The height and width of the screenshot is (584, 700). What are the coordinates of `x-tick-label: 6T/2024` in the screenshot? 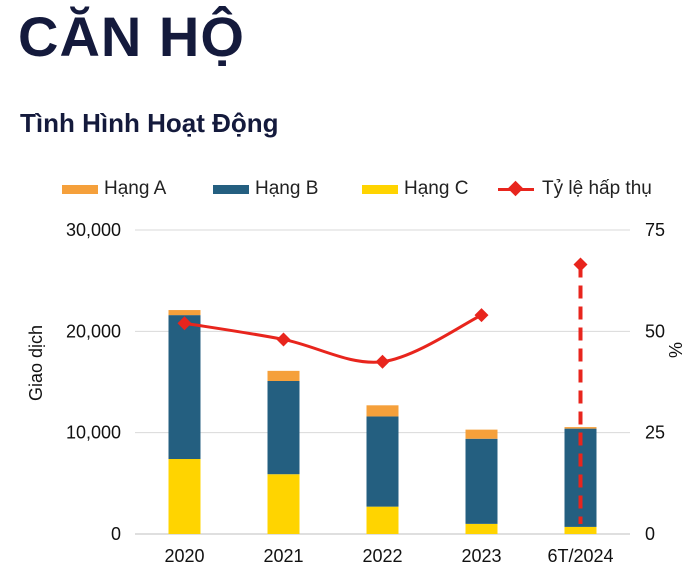 It's located at (580, 556).